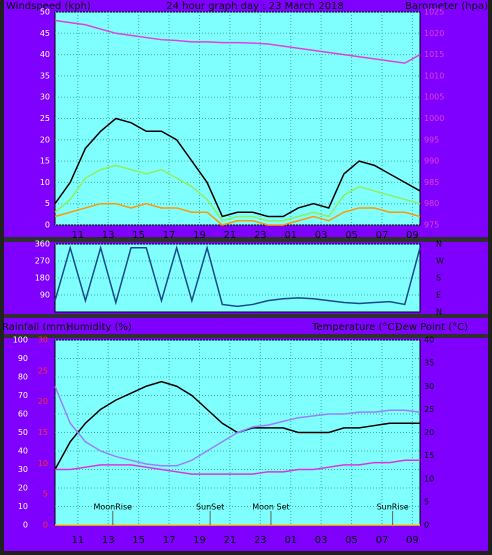  What do you see at coordinates (446, 6) in the screenshot?
I see `axis-title: Barometer (hpa)` at bounding box center [446, 6].